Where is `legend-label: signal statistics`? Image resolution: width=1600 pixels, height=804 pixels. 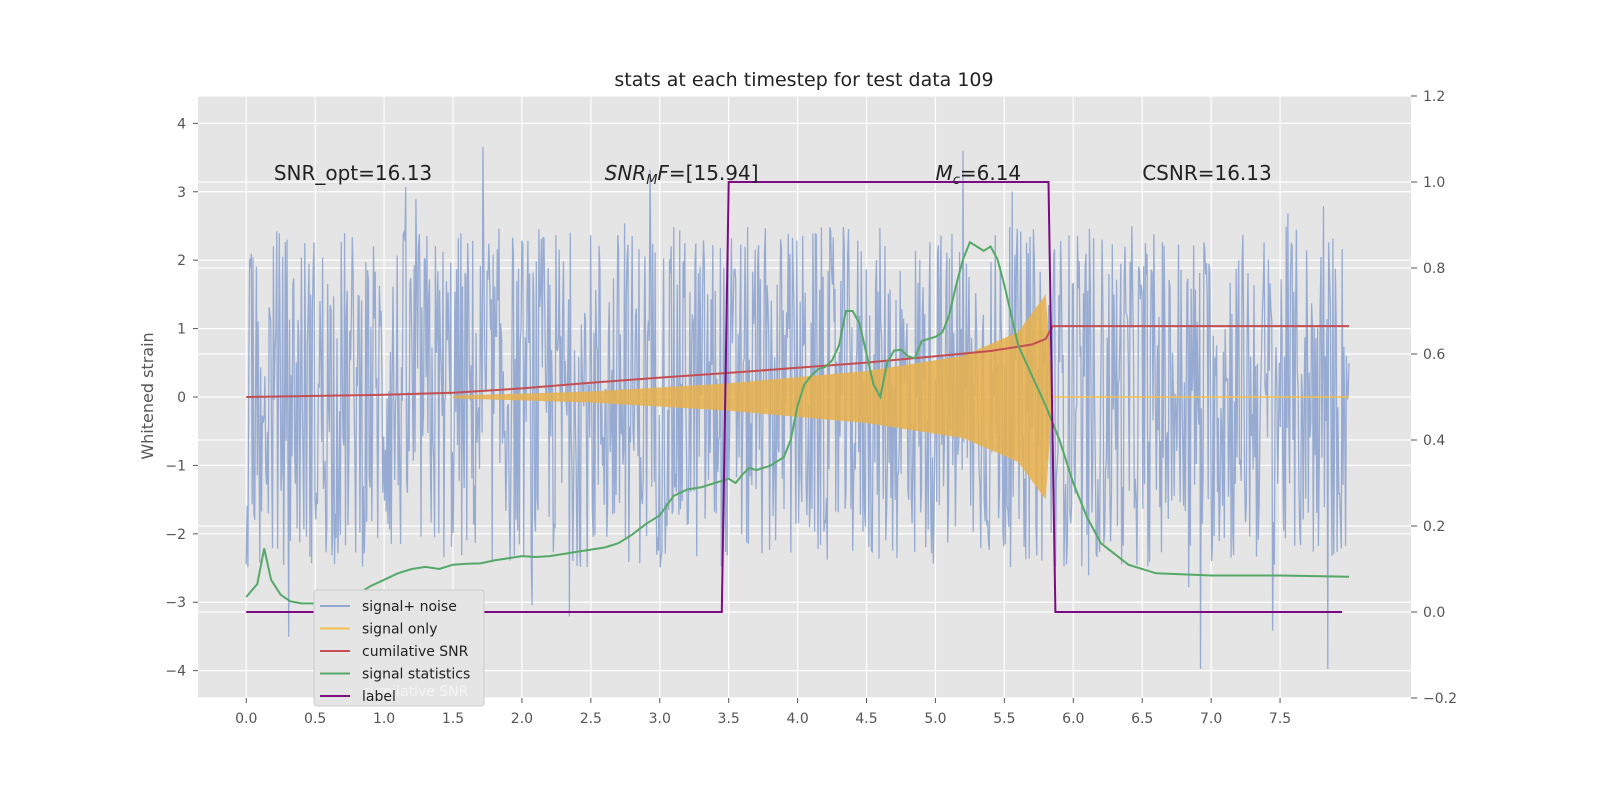 legend-label: signal statistics is located at coordinates (416, 675).